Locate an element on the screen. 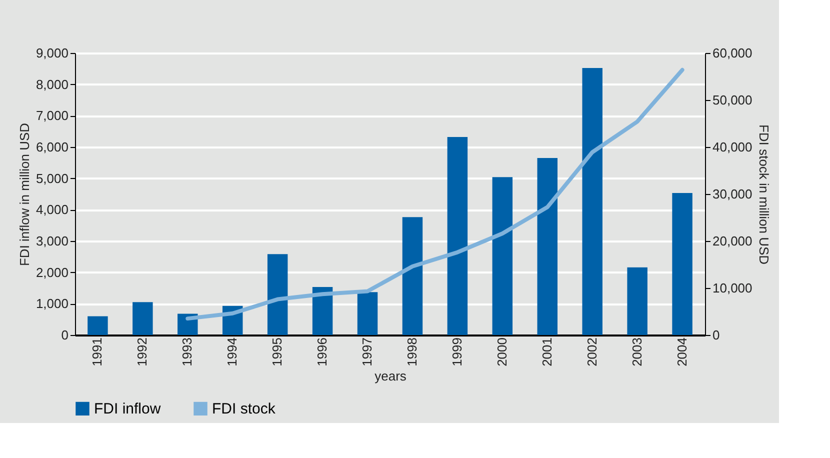  y2-tick-label: 10,000 is located at coordinates (732, 288).